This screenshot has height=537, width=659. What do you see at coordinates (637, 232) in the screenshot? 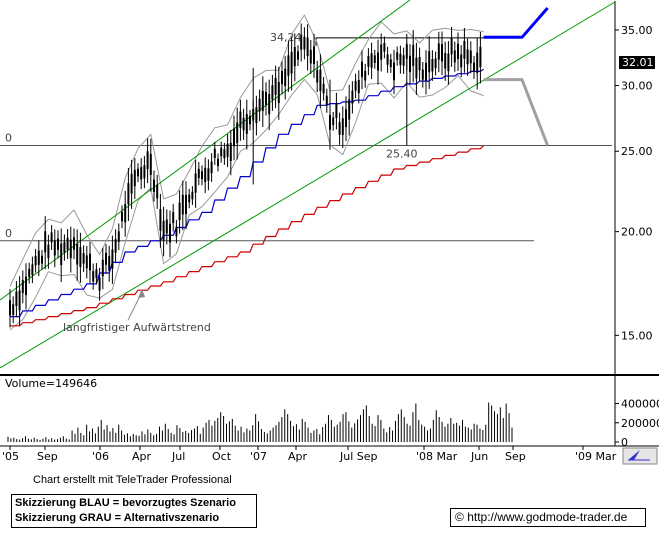
I see `y-tick-label: 20.00` at bounding box center [637, 232].